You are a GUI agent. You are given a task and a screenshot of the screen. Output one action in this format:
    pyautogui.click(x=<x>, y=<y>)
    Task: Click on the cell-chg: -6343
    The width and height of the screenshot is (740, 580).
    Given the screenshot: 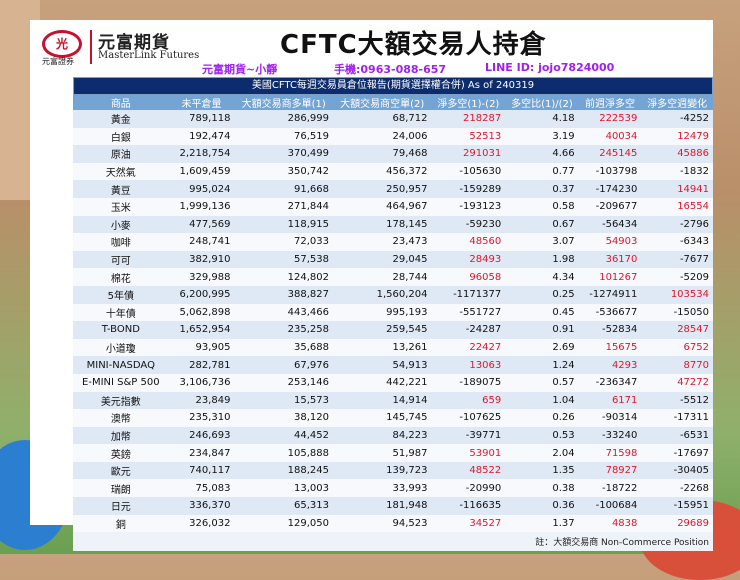 What is the action you would take?
    pyautogui.click(x=677, y=242)
    